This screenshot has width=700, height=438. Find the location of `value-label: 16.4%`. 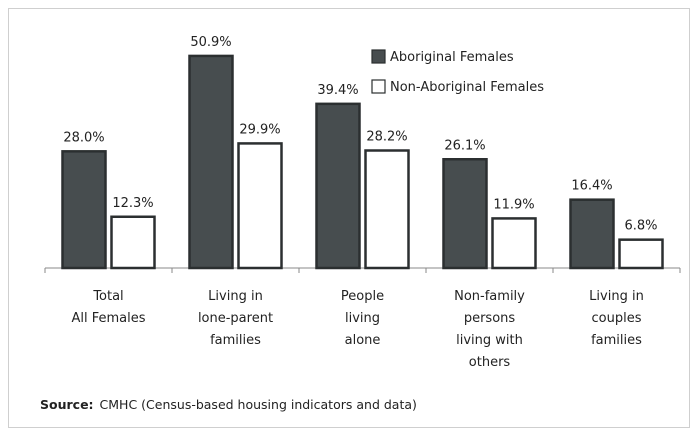

value-label: 16.4% is located at coordinates (591, 186).